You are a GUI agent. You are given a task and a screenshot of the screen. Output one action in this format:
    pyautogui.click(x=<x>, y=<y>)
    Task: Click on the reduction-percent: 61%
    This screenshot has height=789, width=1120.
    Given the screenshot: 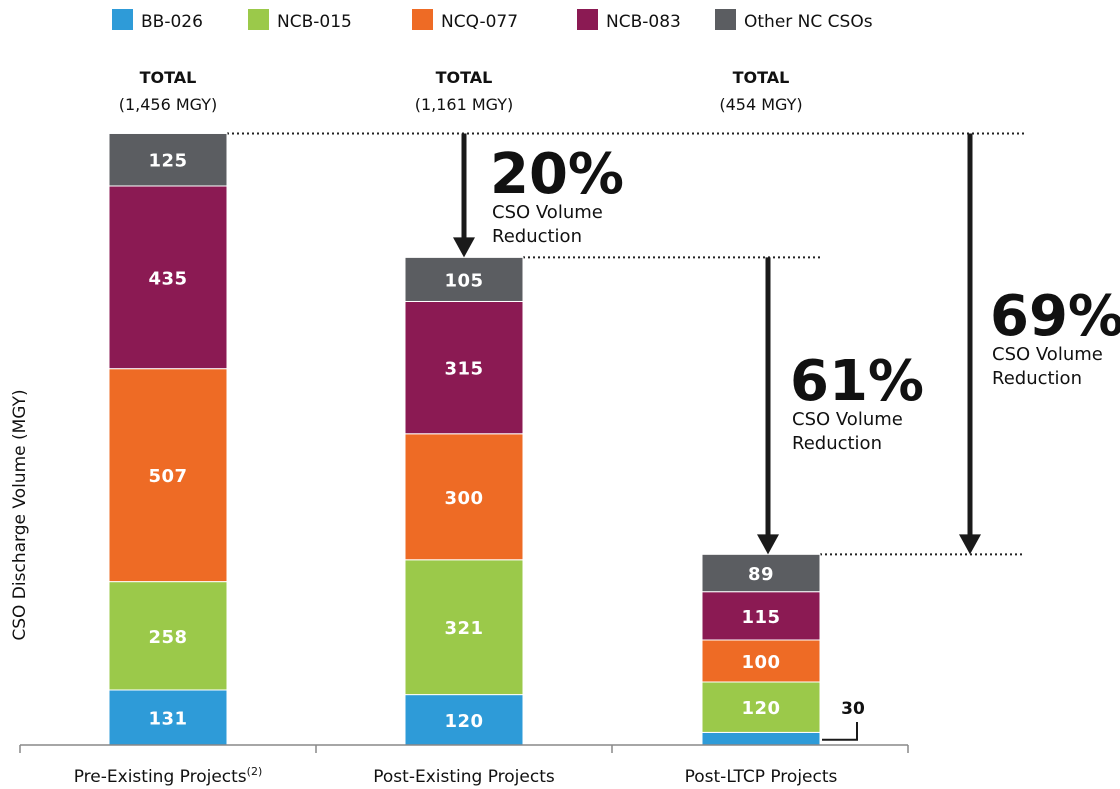 What is the action you would take?
    pyautogui.click(x=857, y=381)
    